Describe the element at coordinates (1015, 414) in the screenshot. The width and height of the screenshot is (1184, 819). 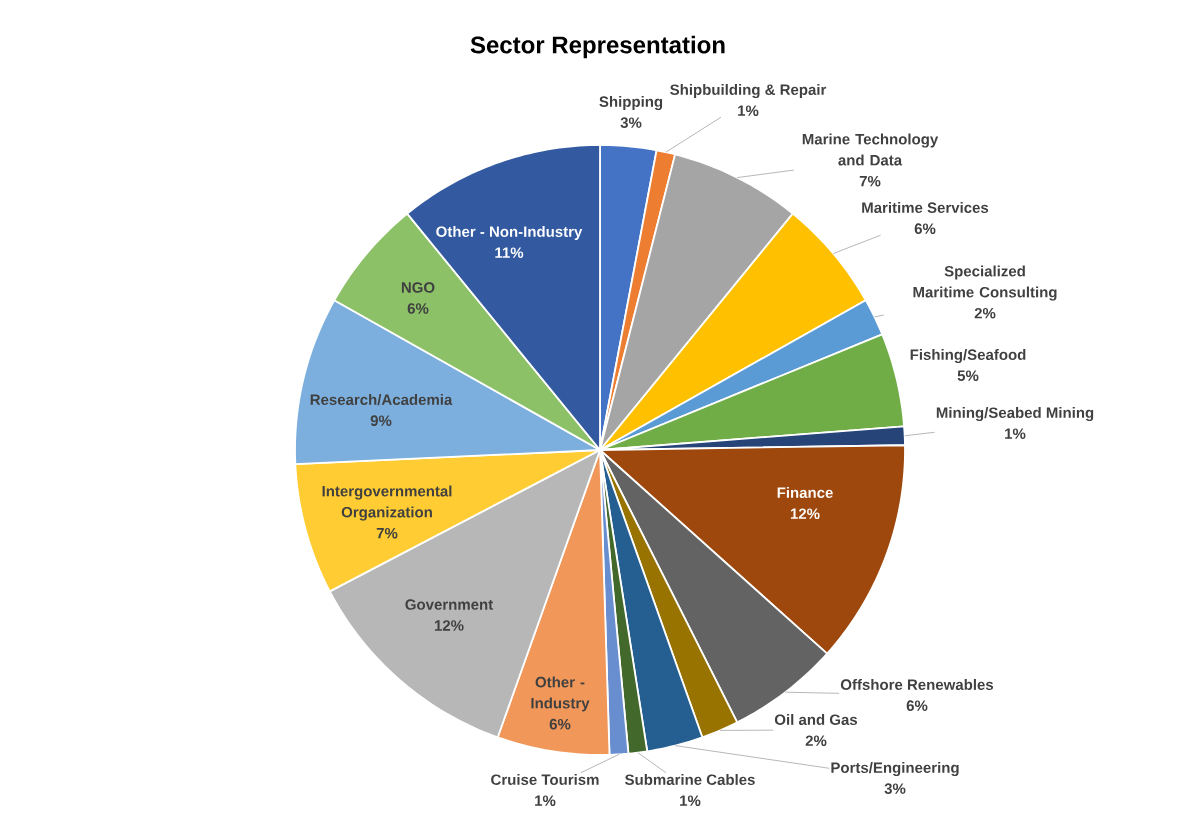
I see `slice-label: Mining/Seabed Mining` at that location.